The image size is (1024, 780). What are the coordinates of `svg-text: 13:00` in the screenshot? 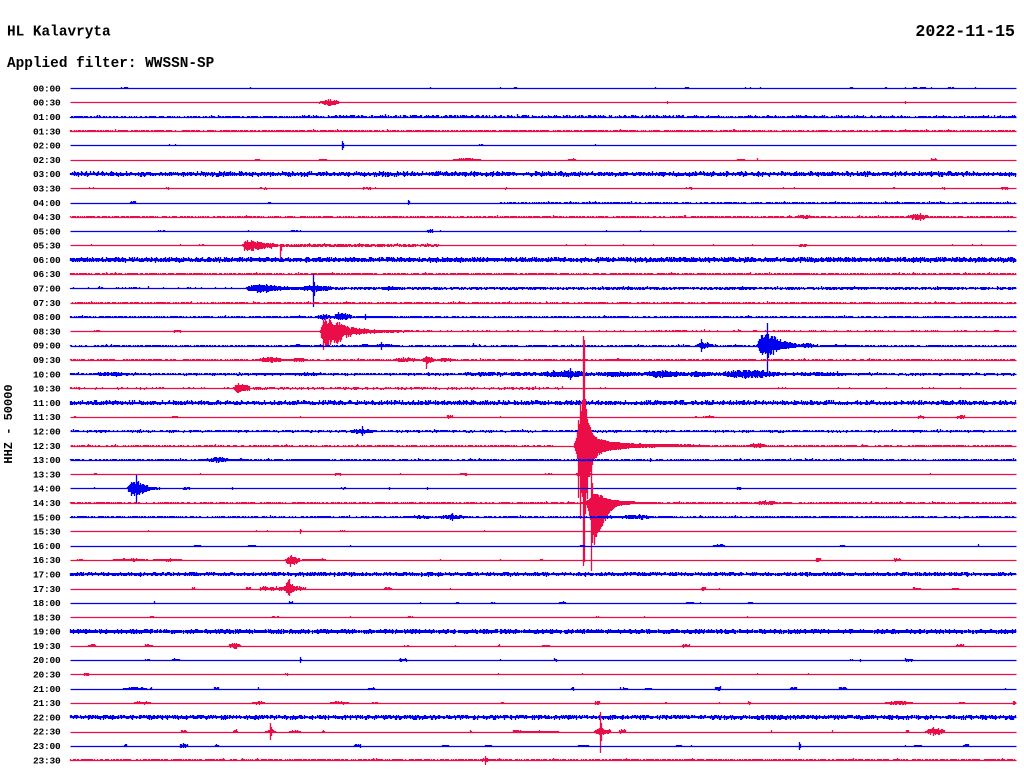 It's located at (47, 460).